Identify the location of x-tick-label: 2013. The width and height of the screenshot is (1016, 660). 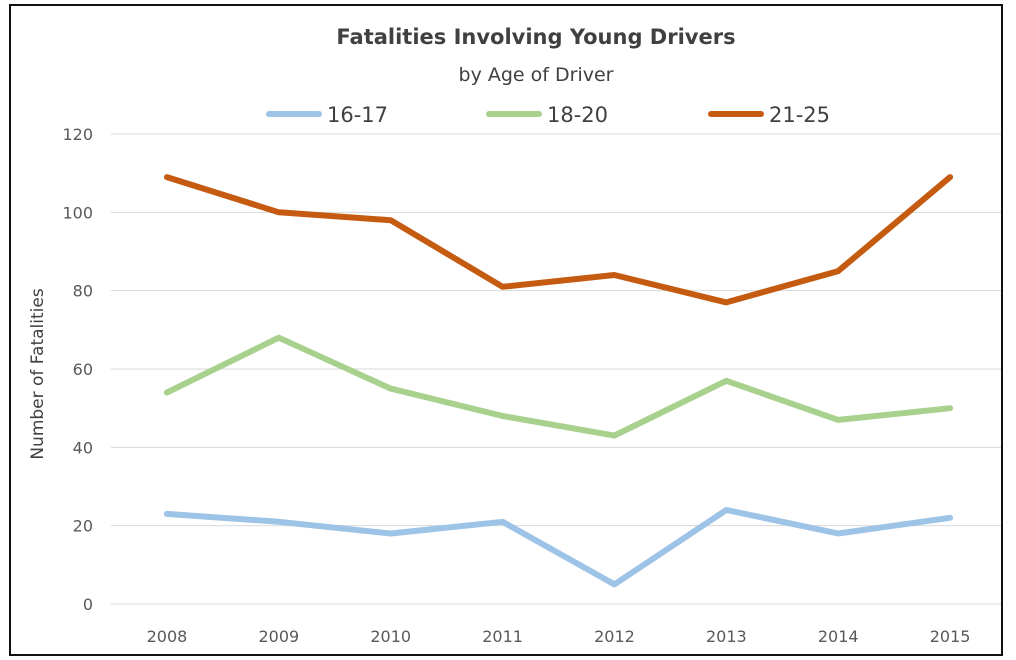
(726, 636).